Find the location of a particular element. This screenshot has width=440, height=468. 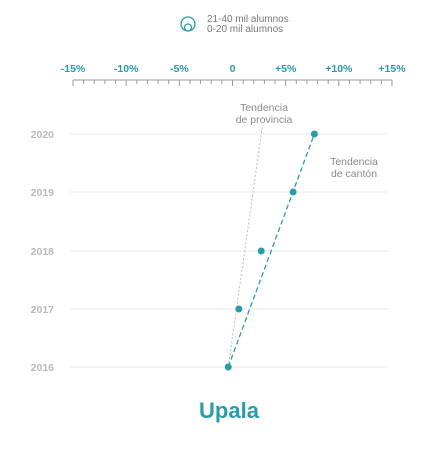

legend-small-circle-icon is located at coordinates (188, 27).